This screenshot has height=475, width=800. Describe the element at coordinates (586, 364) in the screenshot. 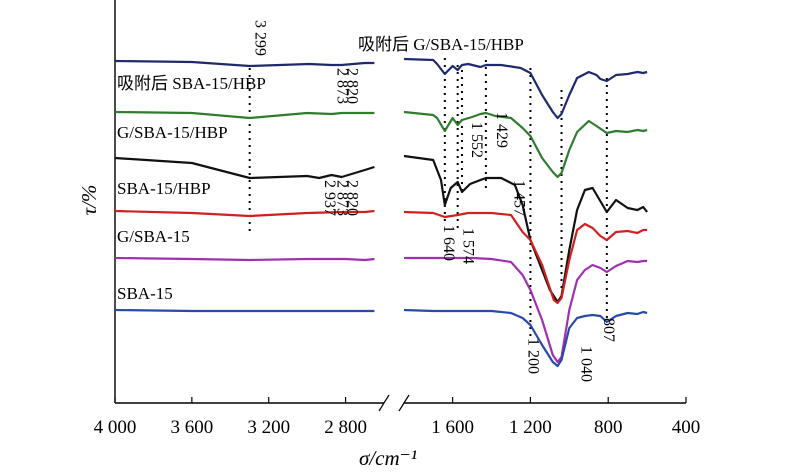

I see `peak-label: 1 040` at that location.